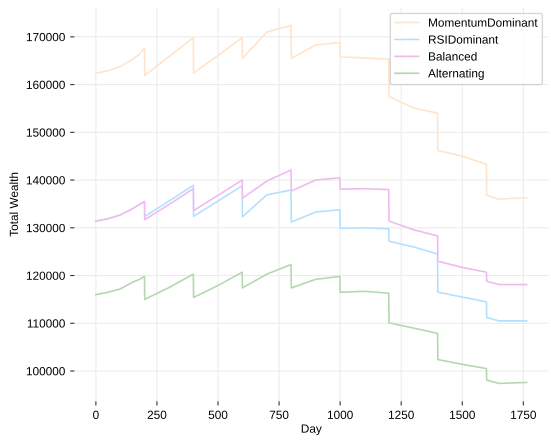 This screenshot has height=441, width=551. I want to click on x-tick-label: 750, so click(279, 415).